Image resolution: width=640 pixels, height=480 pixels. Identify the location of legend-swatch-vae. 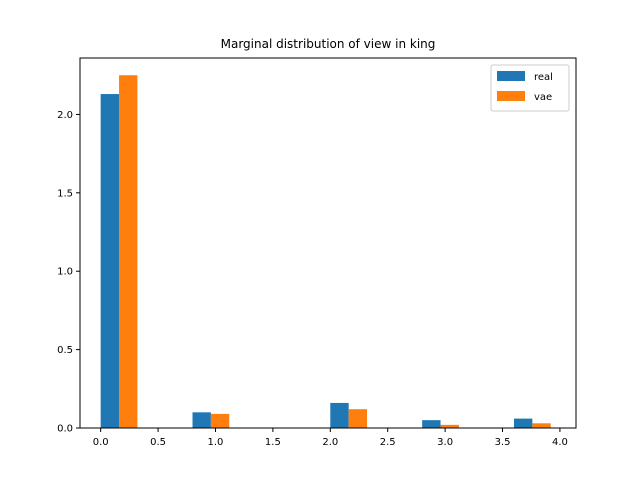
(511, 96).